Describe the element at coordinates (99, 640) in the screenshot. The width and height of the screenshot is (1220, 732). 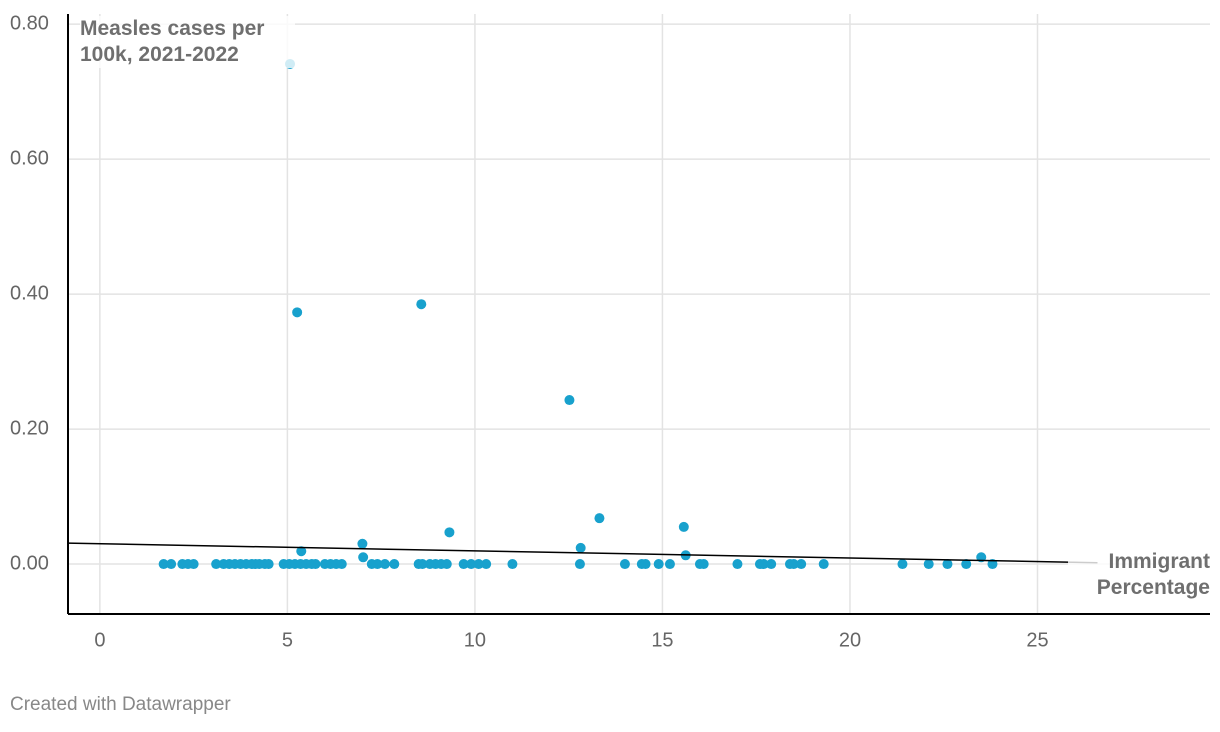
I see `x-tick-label: 0` at that location.